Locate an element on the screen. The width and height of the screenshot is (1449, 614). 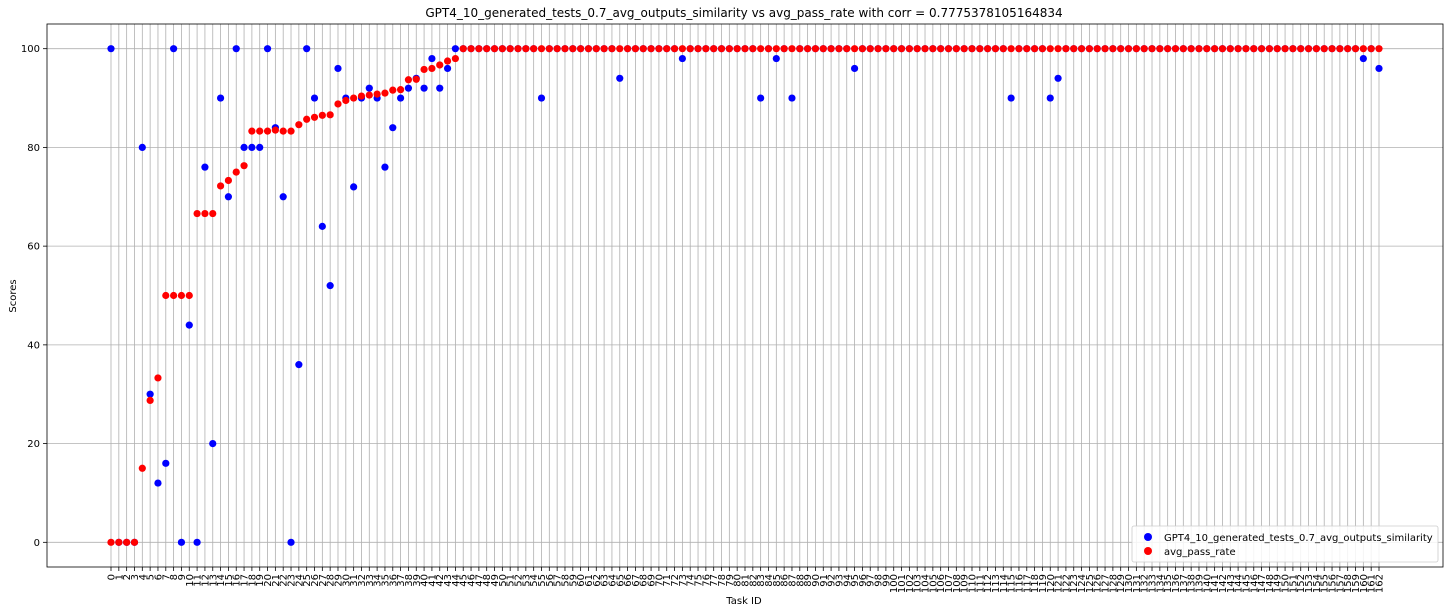
x-tick-label: 8 is located at coordinates (174, 577).